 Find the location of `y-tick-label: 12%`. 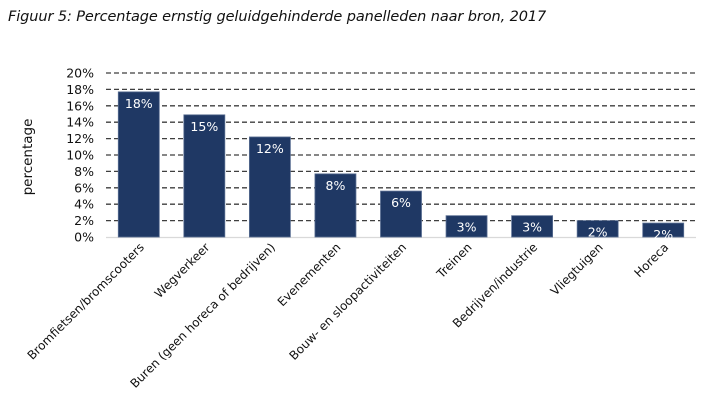

y-tick-label: 12% is located at coordinates (80, 138).